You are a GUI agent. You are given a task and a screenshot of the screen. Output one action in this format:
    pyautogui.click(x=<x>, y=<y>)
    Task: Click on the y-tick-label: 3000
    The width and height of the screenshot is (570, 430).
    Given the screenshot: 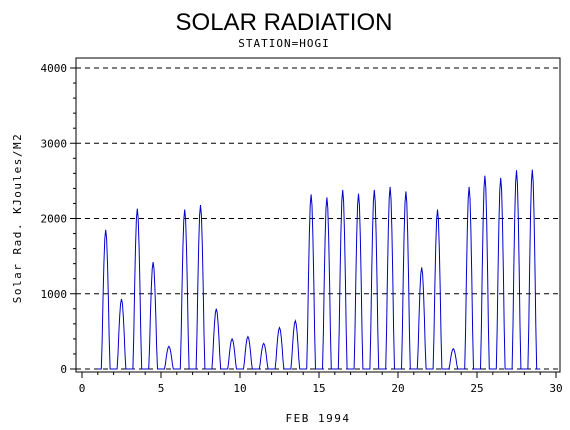 What is the action you would take?
    pyautogui.click(x=54, y=143)
    